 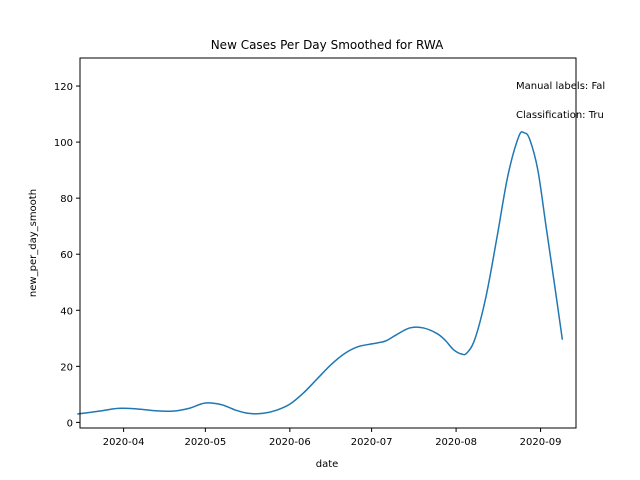 What do you see at coordinates (33, 243) in the screenshot?
I see `y-axis-label: new_per_day_smooth` at bounding box center [33, 243].